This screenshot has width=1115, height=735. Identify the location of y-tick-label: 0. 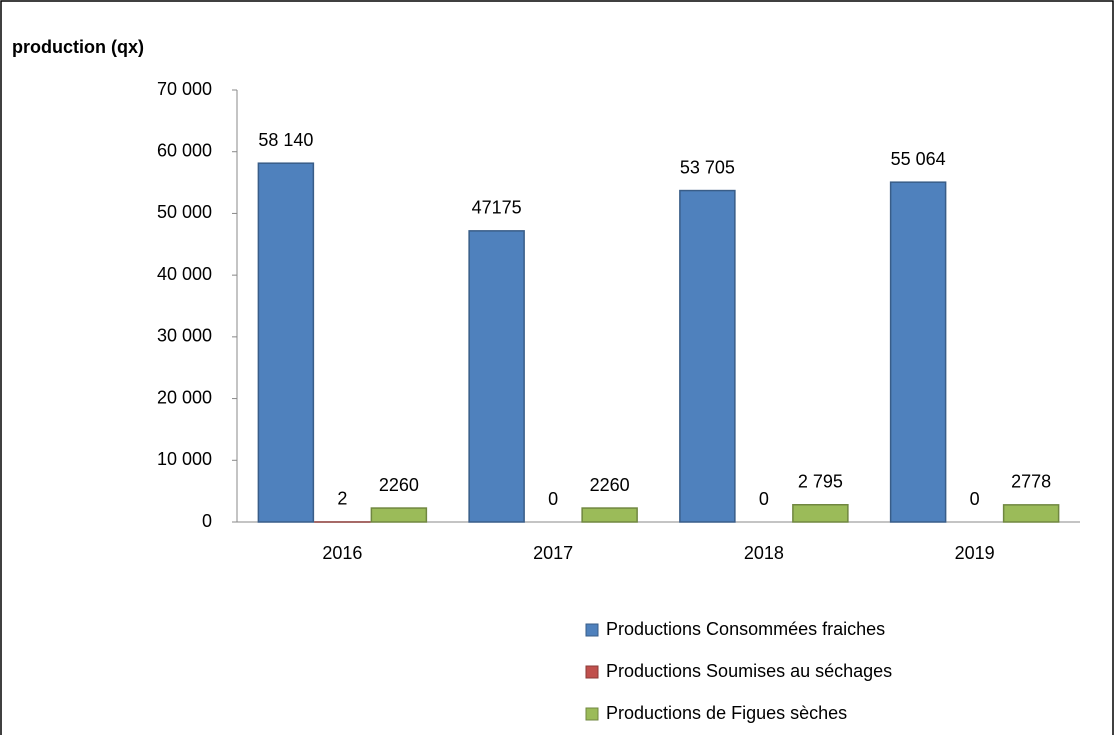
(207, 521).